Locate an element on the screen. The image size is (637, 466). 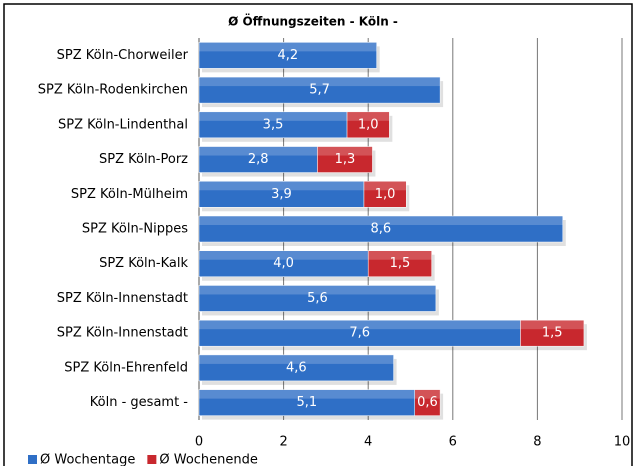
value-label: 4,2 is located at coordinates (287, 55).